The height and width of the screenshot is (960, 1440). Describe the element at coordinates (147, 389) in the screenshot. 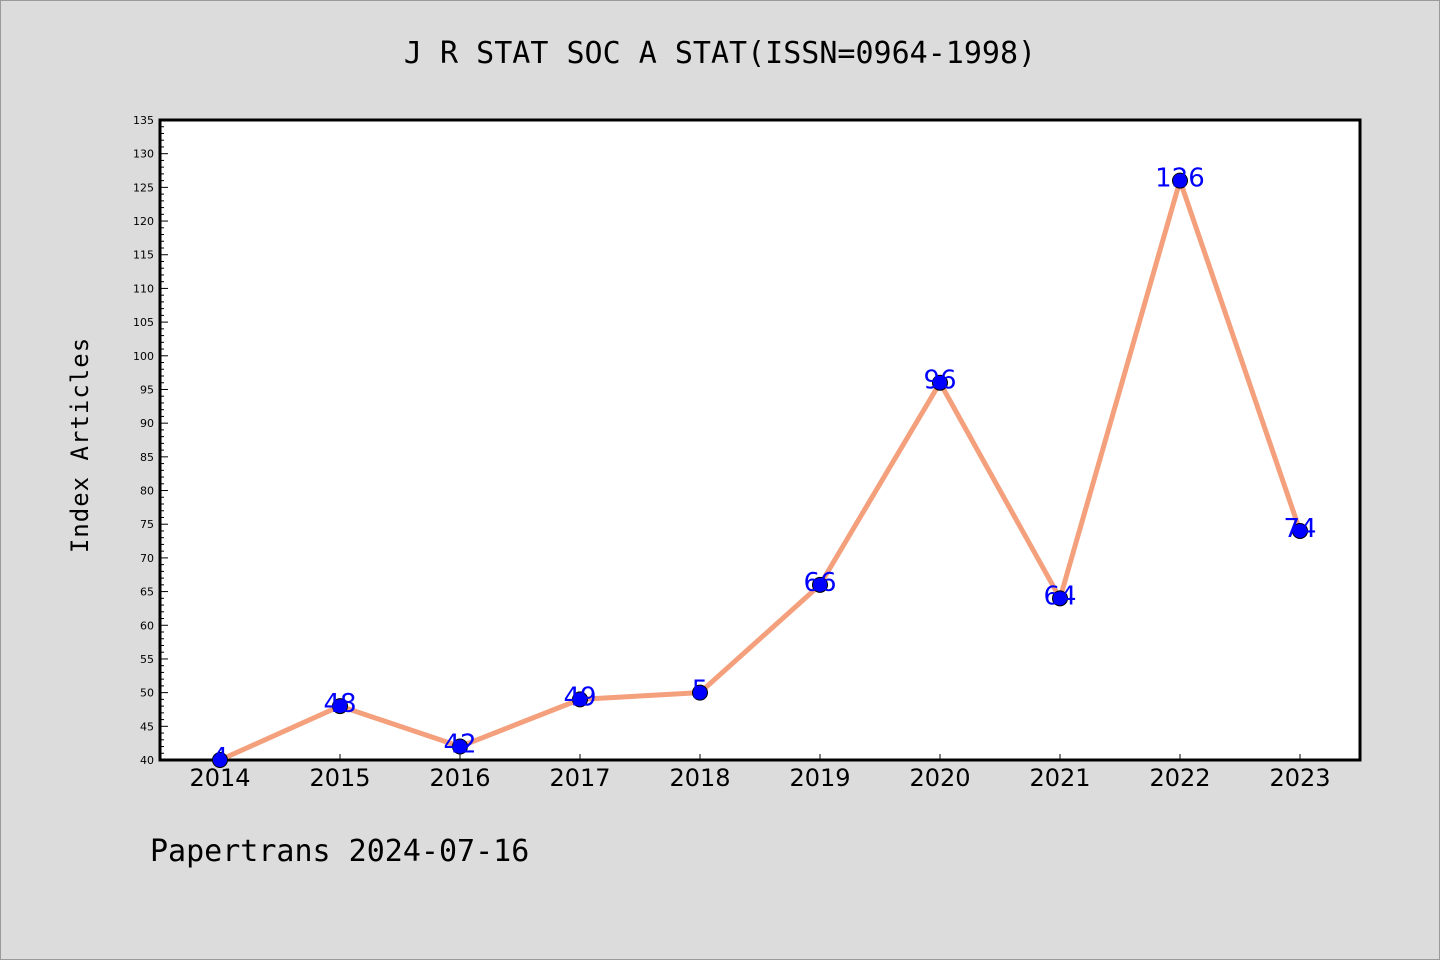

I see `y-tick-label: 95` at that location.